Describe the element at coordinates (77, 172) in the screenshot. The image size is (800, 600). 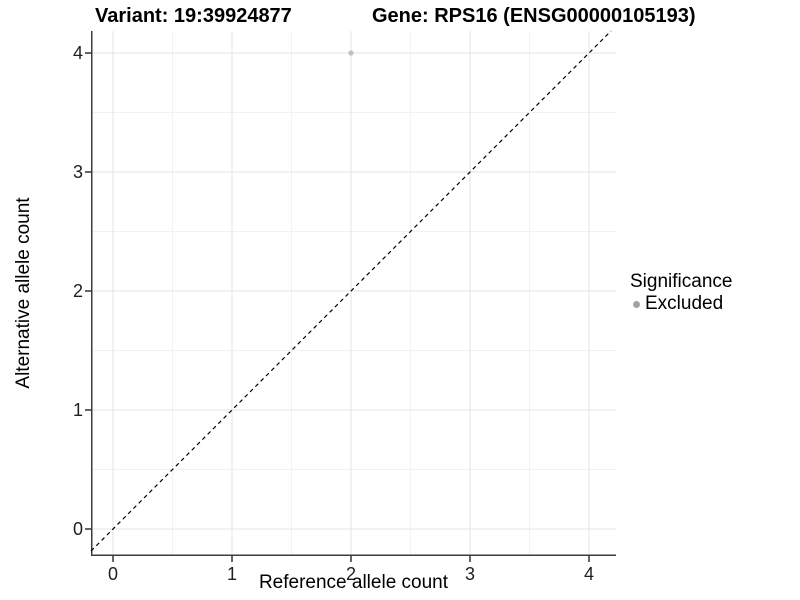
I see `y-tick-label-3: 3` at that location.